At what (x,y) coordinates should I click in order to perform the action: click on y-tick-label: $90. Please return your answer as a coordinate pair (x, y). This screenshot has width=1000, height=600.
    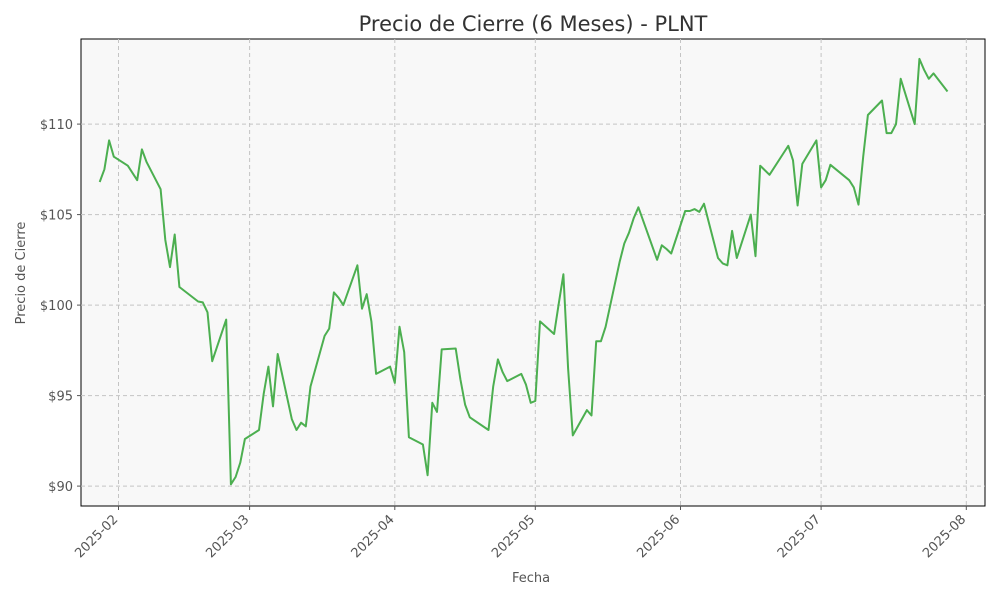
    Looking at the image, I should click on (60, 487).